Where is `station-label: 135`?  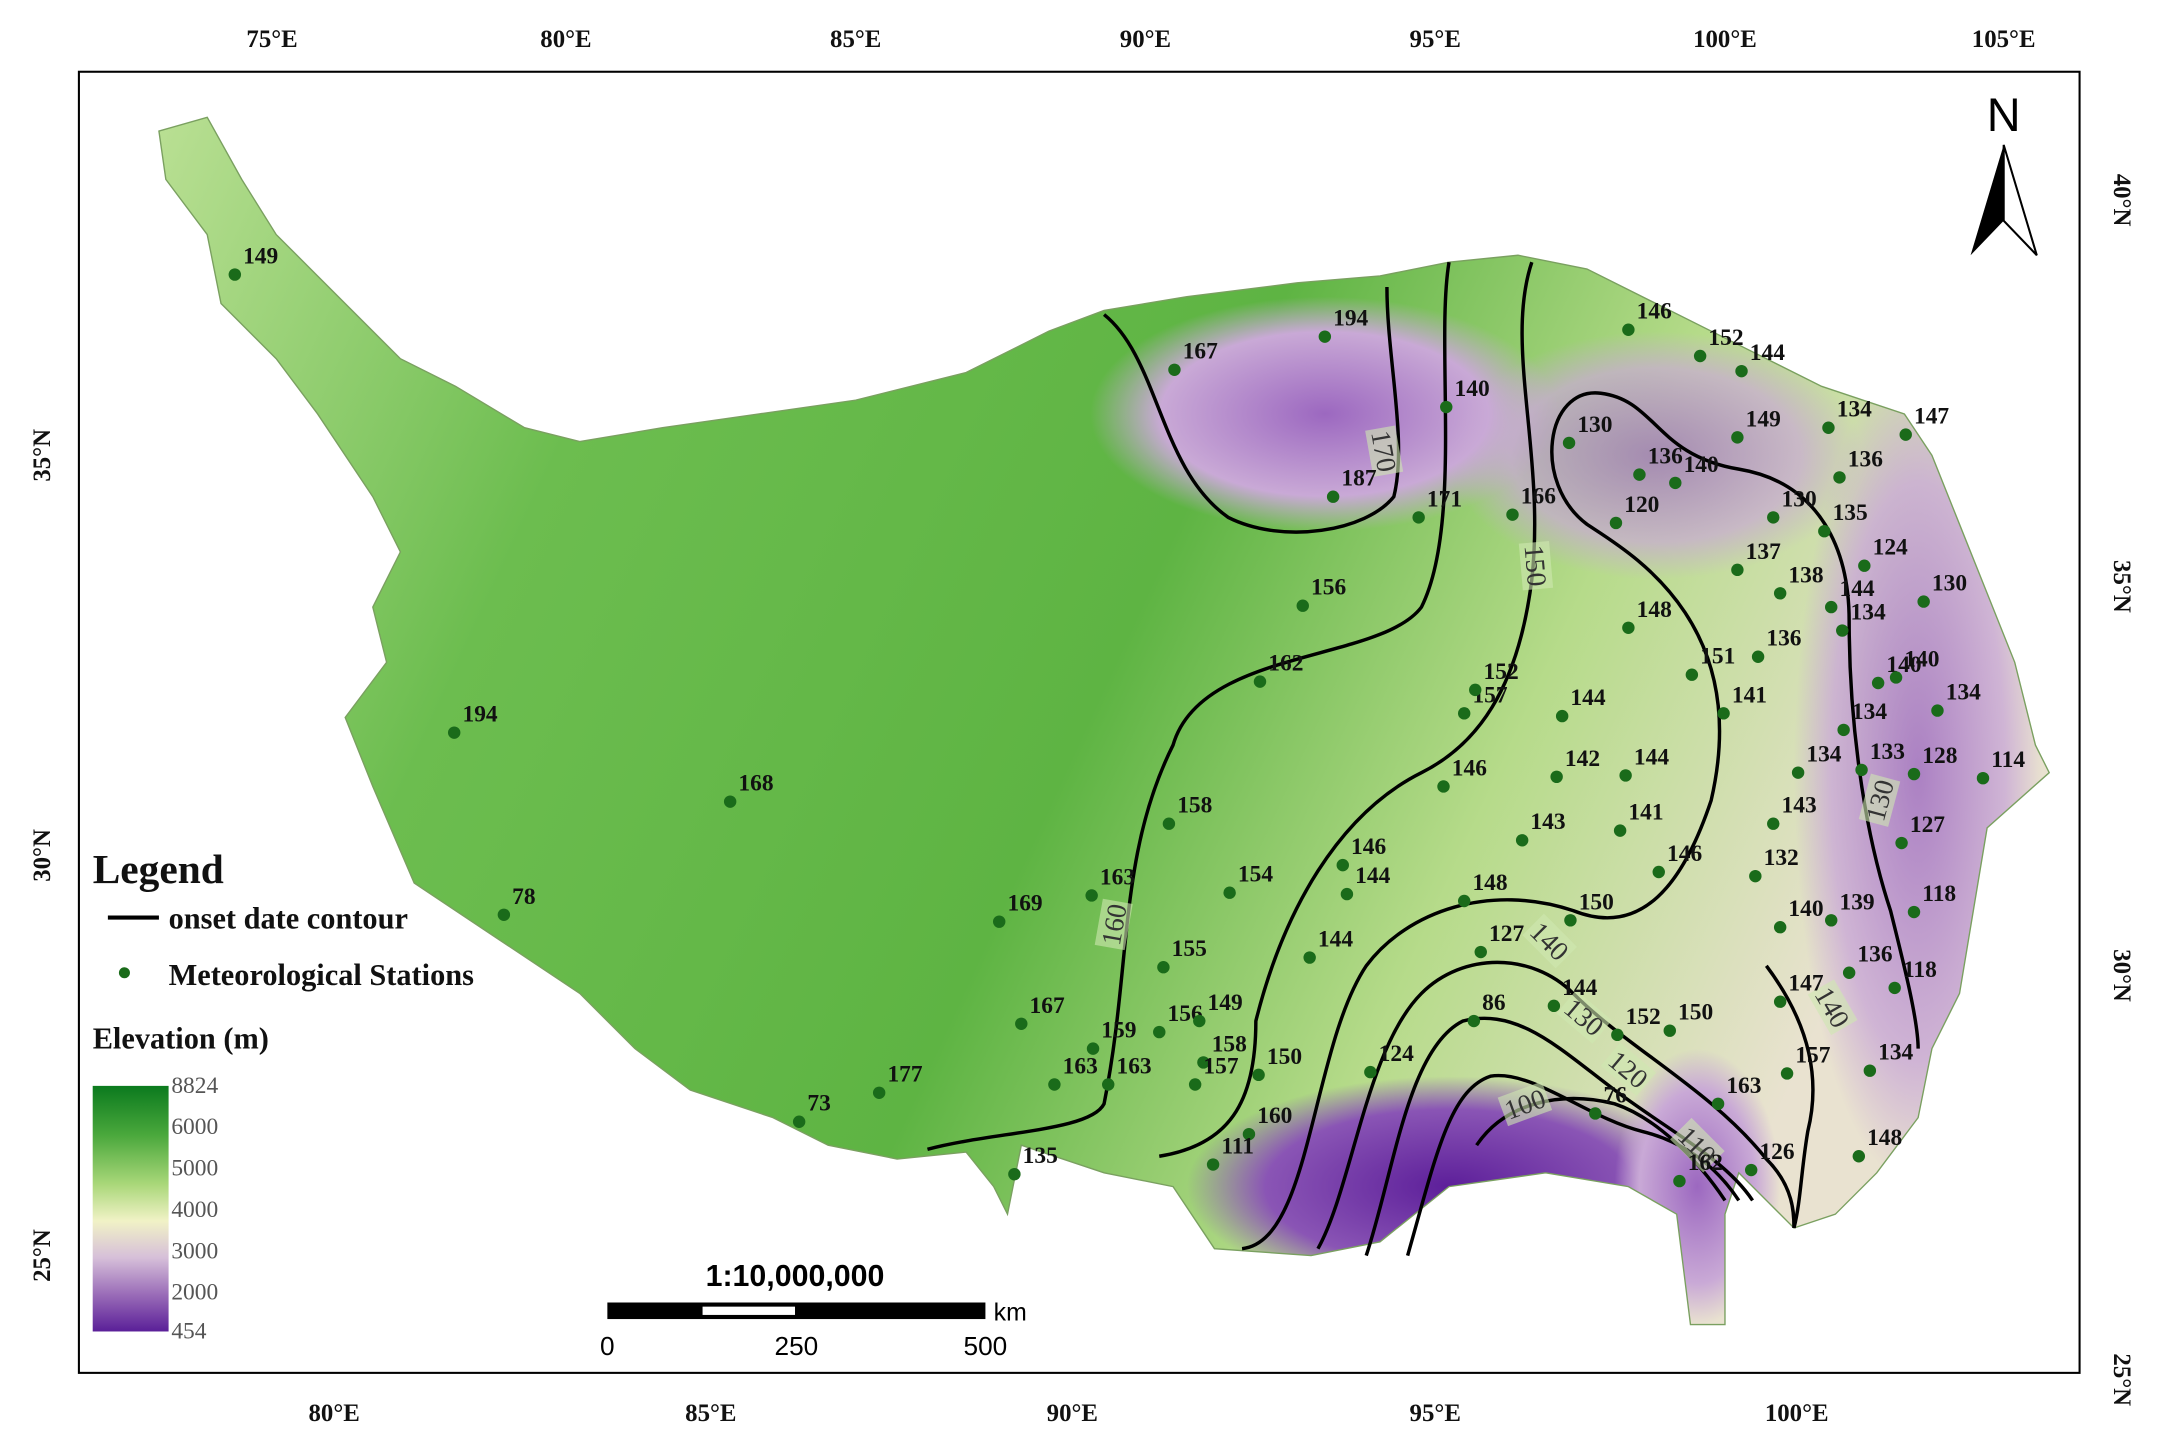 station-label: 135 is located at coordinates (1040, 1156).